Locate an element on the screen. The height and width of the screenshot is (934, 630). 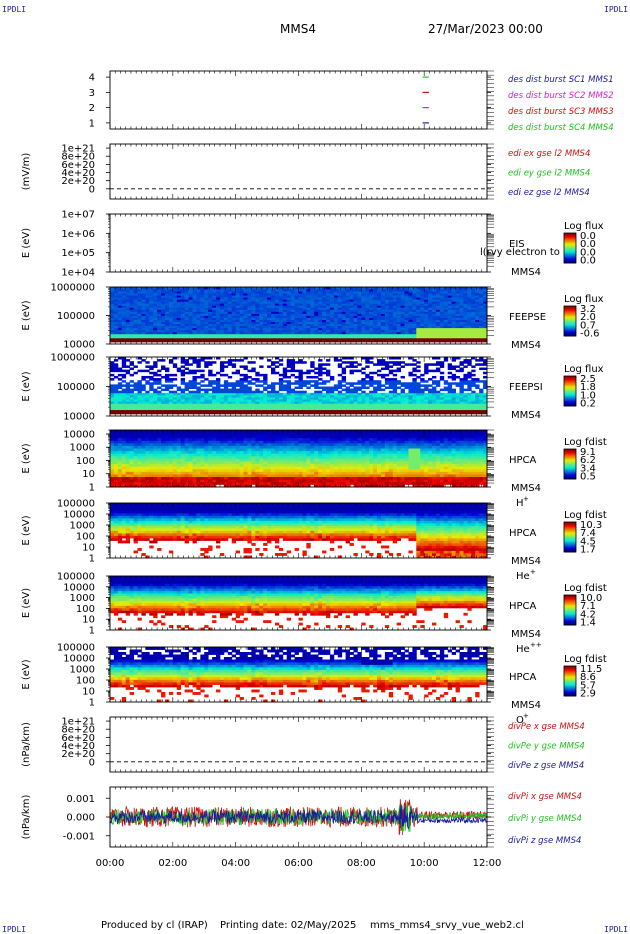
colorbar-tick-label: 0.0 is located at coordinates (588, 261).